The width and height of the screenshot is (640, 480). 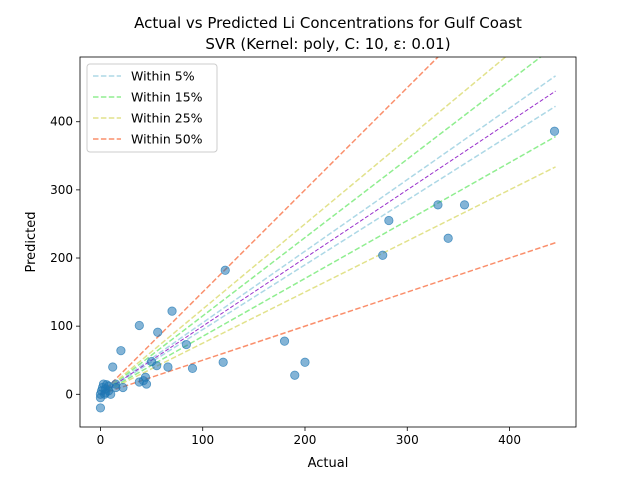 I want to click on y-tick-label: 300, so click(x=61, y=190).